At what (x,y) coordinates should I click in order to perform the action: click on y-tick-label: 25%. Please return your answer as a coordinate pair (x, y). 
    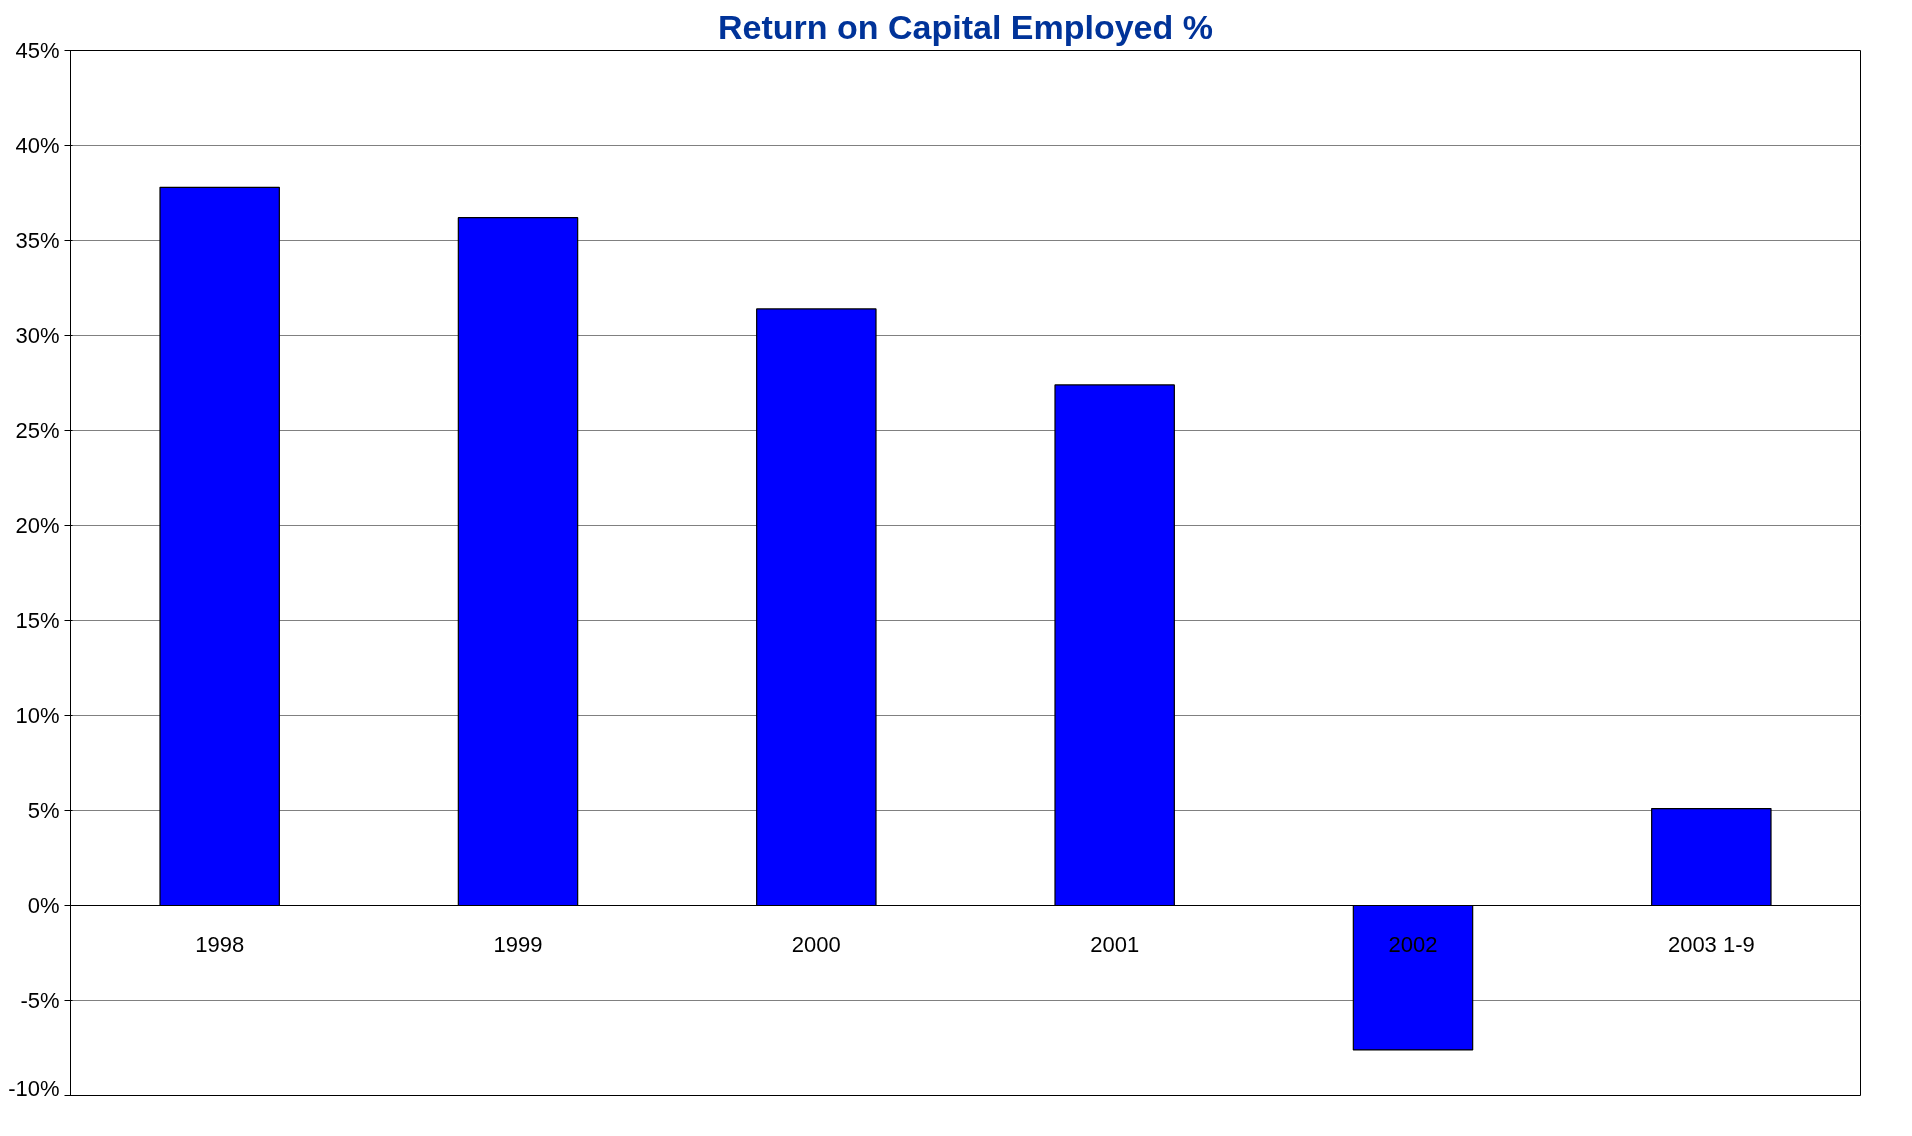
    Looking at the image, I should click on (37, 430).